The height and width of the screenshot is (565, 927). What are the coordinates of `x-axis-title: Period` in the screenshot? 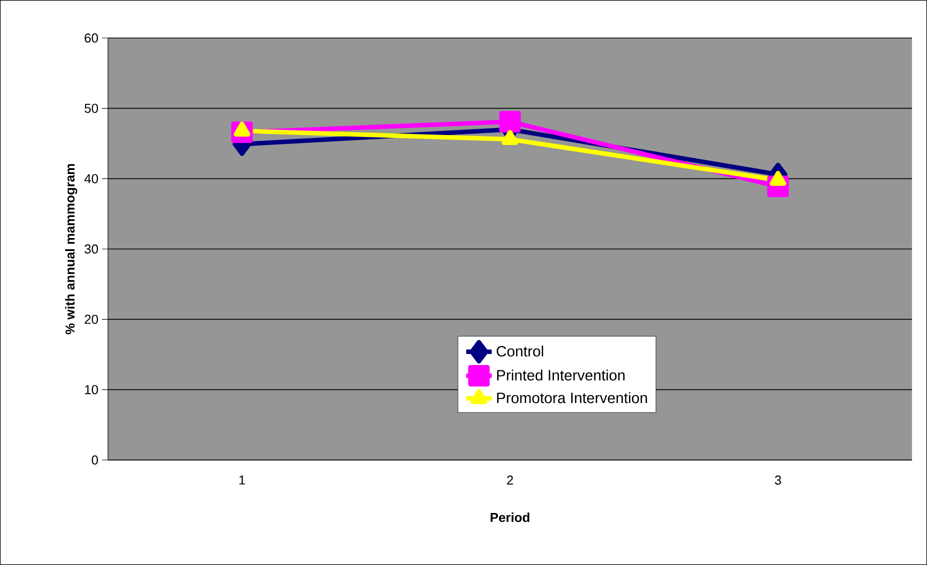 It's located at (510, 517).